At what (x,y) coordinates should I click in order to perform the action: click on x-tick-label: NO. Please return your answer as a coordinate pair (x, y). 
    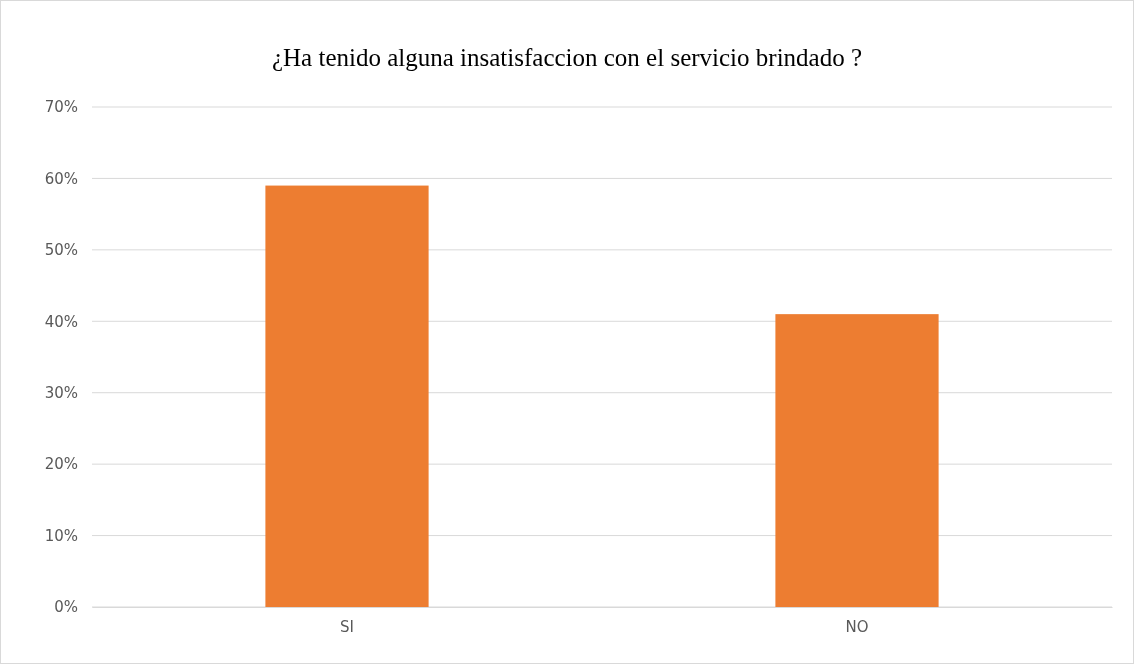
    Looking at the image, I should click on (857, 626).